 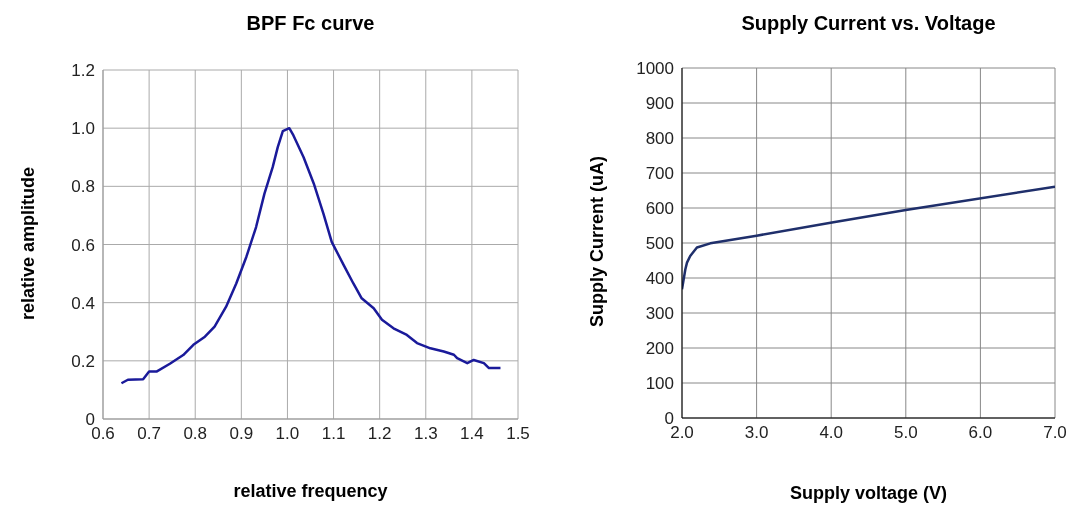 I want to click on y-tick-label: 300, so click(x=659, y=314).